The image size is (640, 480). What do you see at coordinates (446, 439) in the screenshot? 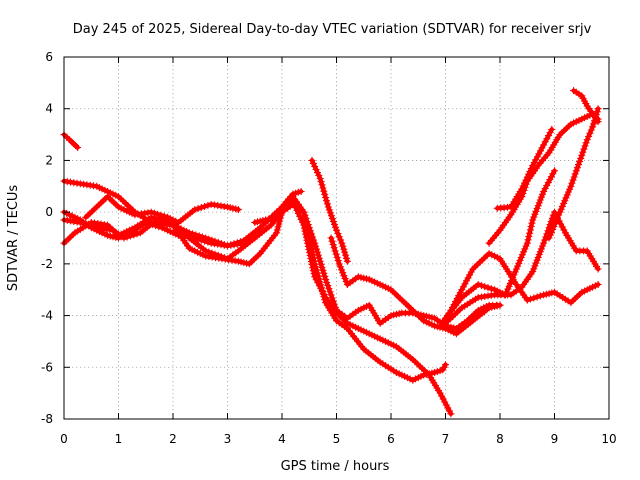
I see `x-tick-label: 7` at bounding box center [446, 439].